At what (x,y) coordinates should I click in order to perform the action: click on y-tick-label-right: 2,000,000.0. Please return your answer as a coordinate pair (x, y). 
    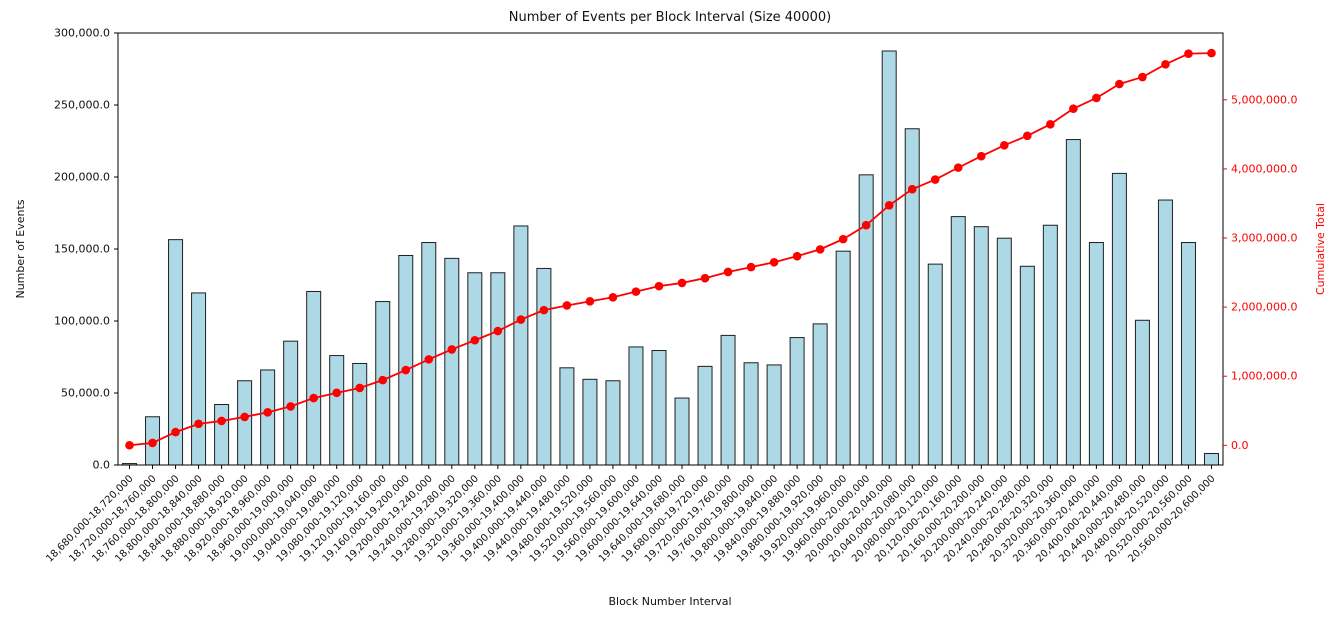
    Looking at the image, I should click on (1264, 307).